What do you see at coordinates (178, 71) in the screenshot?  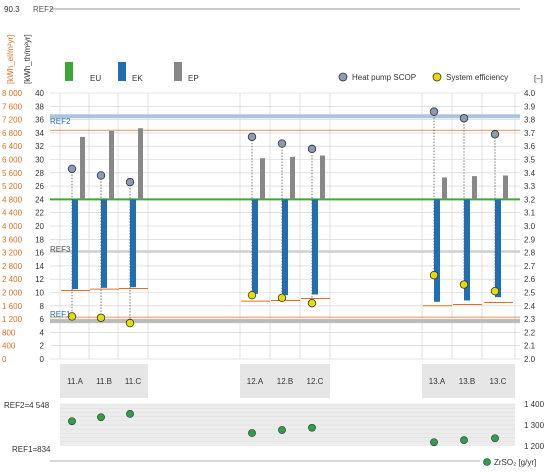 I see `legend-ep-swatch` at bounding box center [178, 71].